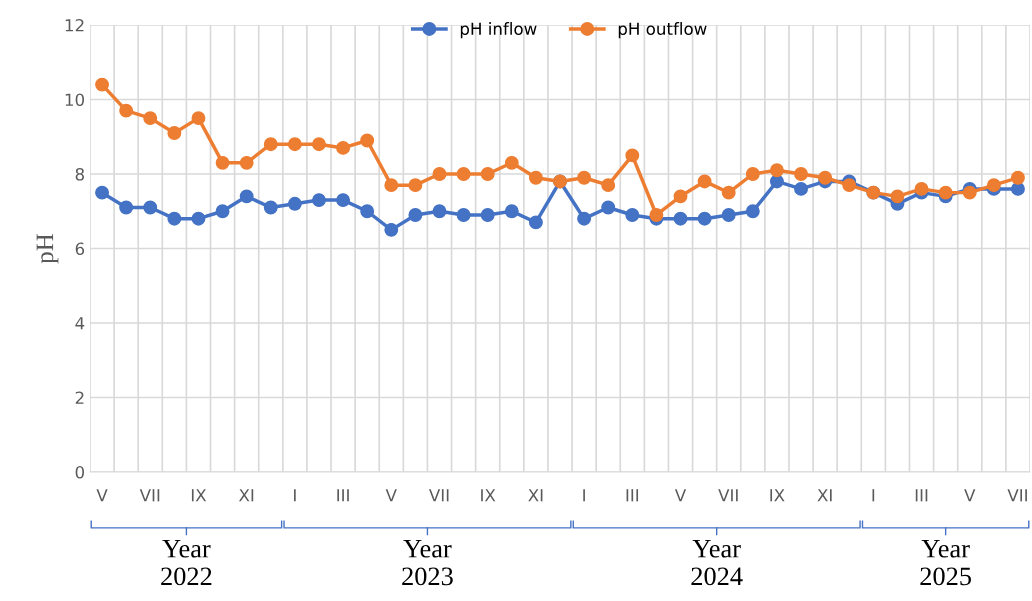  I want to click on y-tick-label: 12, so click(74, 25).